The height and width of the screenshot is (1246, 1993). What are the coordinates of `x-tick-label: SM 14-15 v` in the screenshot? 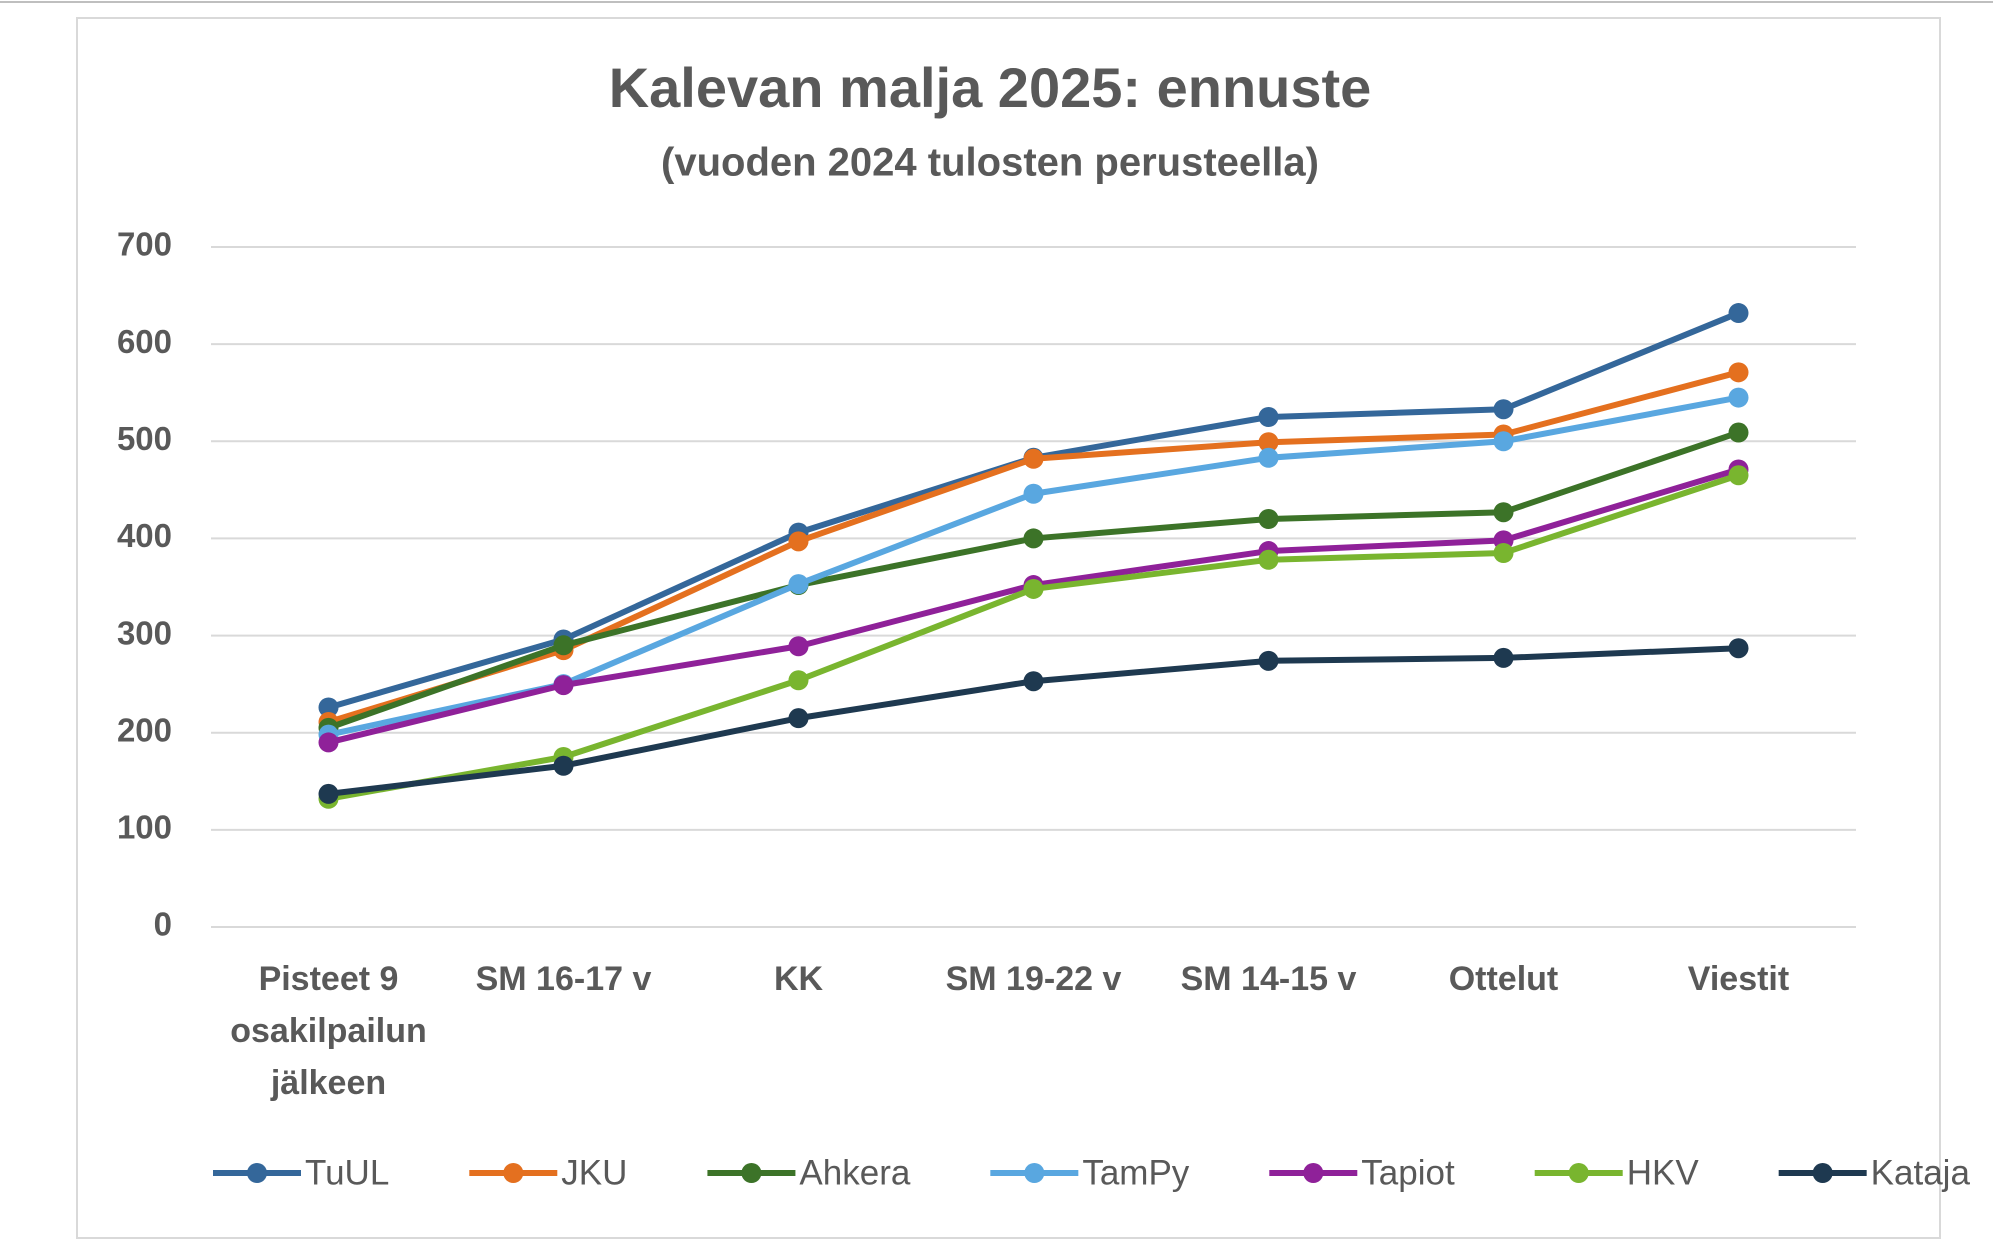 It's located at (1269, 979).